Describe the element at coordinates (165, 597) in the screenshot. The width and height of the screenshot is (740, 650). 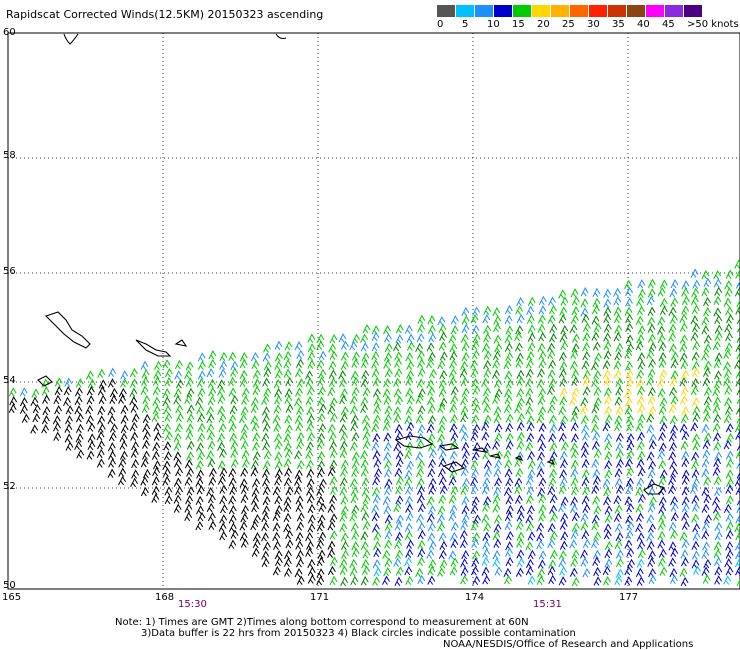
I see `lon-label-168: 168` at that location.